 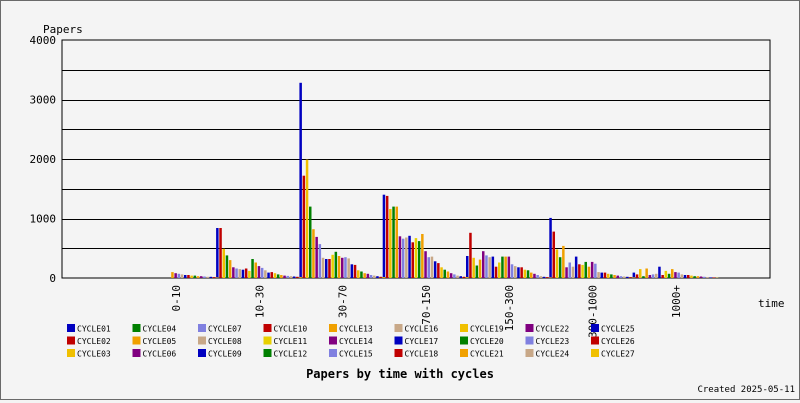 I want to click on x-tick-label: 1000+, so click(x=676, y=301).